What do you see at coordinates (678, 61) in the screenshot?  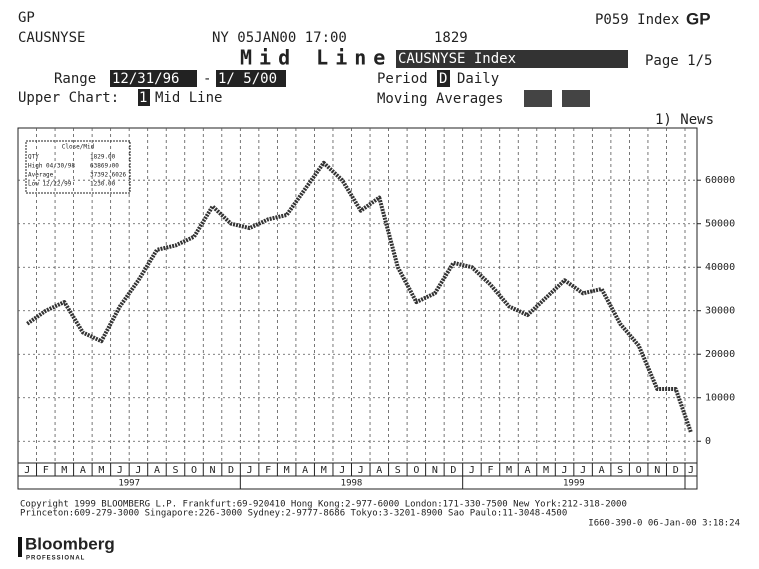 I see `page: Page 1/5` at bounding box center [678, 61].